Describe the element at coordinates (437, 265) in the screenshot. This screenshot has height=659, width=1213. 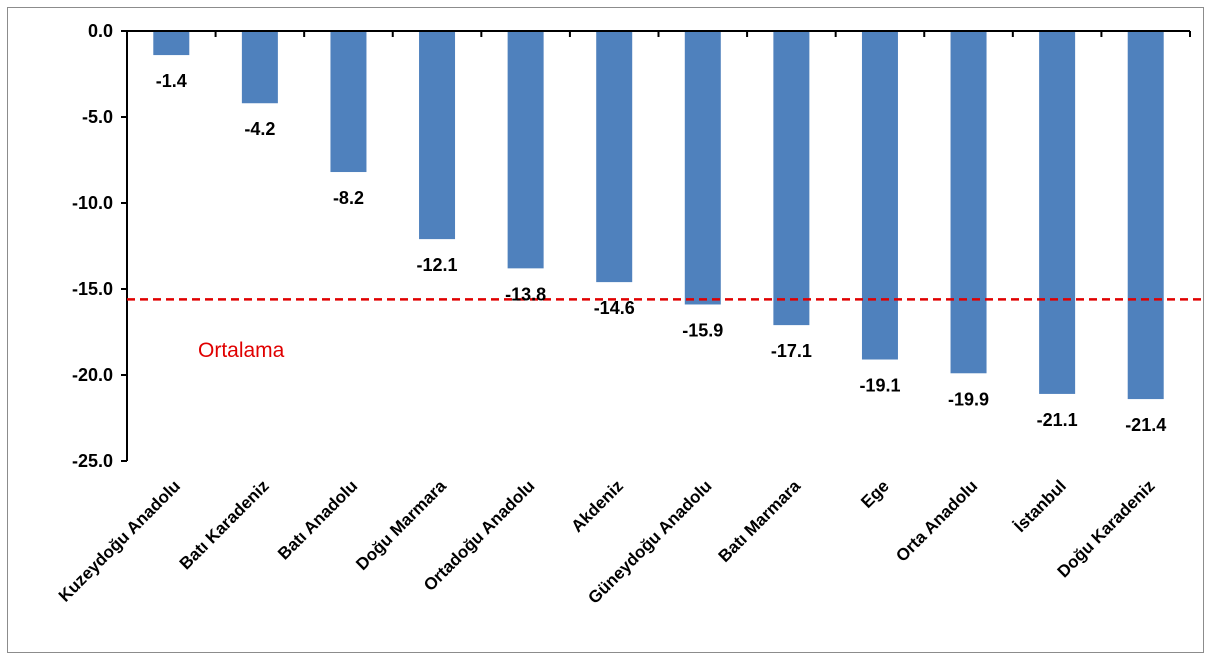
I see `data-label: -12.1` at that location.